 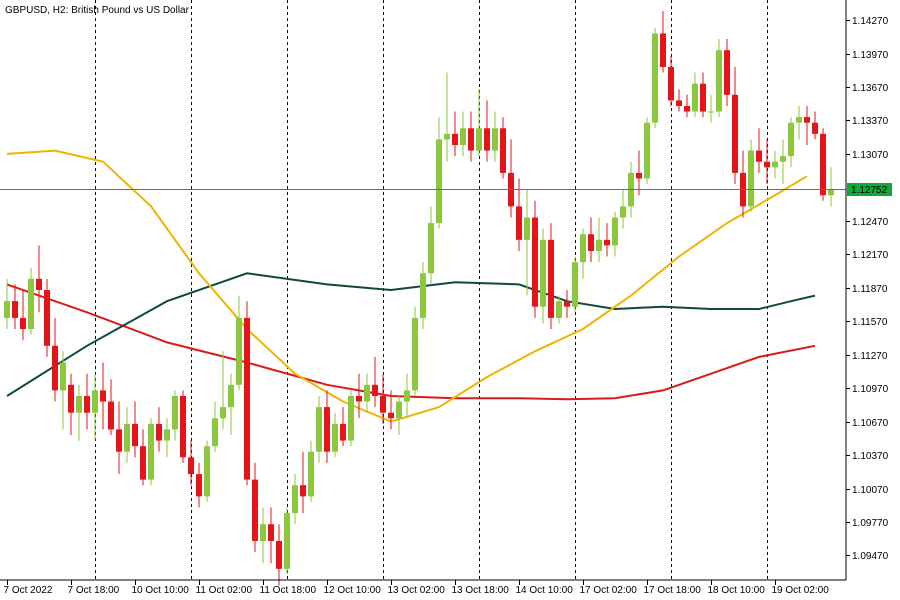 I want to click on current-price-label-bg, so click(x=869, y=189).